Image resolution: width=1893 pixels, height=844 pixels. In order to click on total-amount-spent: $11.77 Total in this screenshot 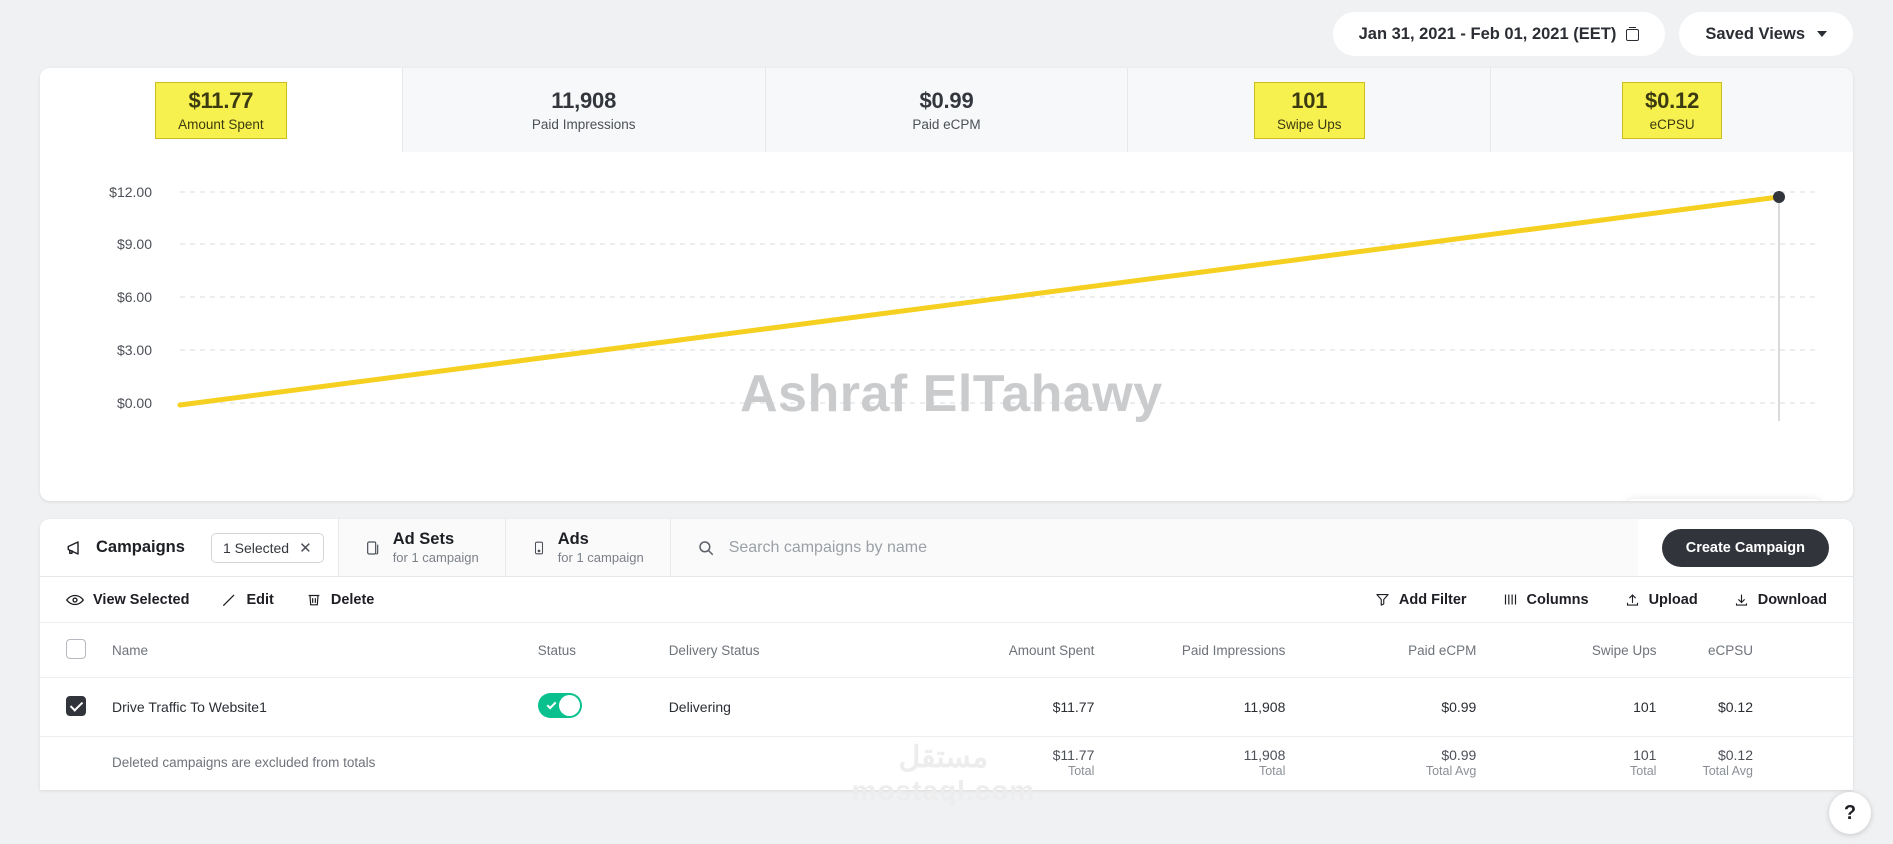, I will do `click(1073, 762)`.